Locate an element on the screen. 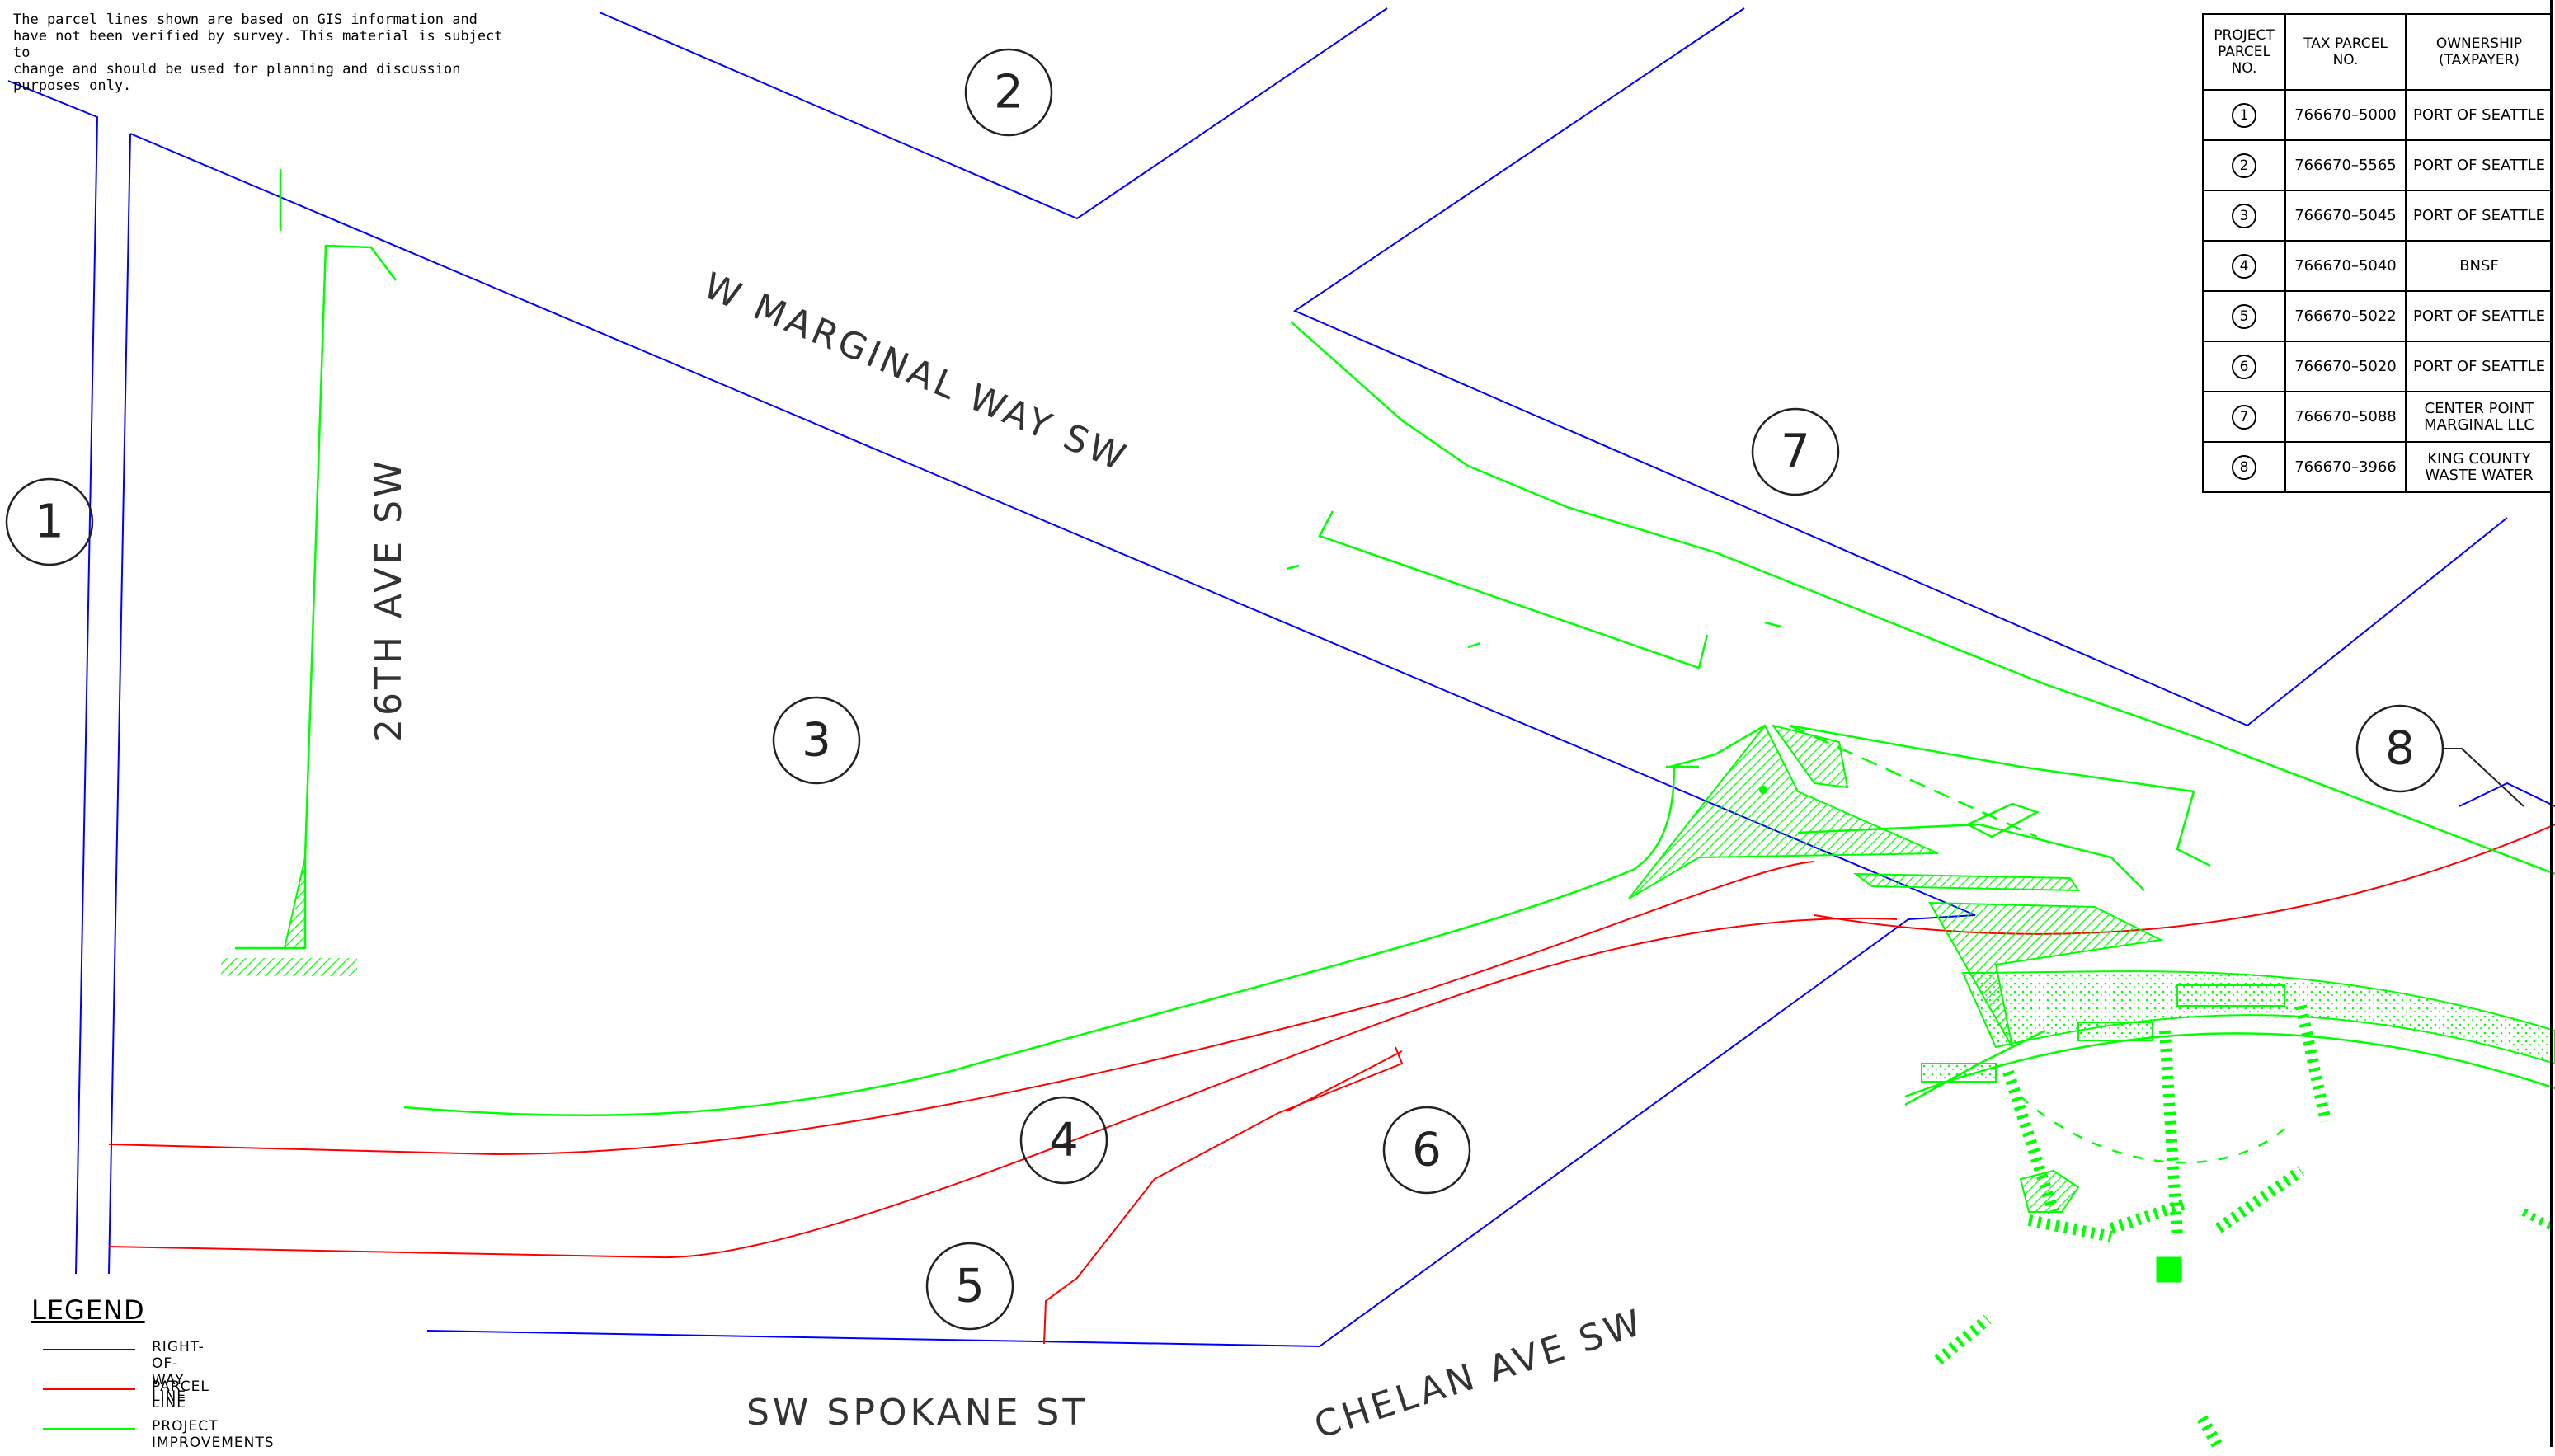  table-row: 8 766670–3966 KING COUNTY WASTE WATER is located at coordinates (2377, 467).